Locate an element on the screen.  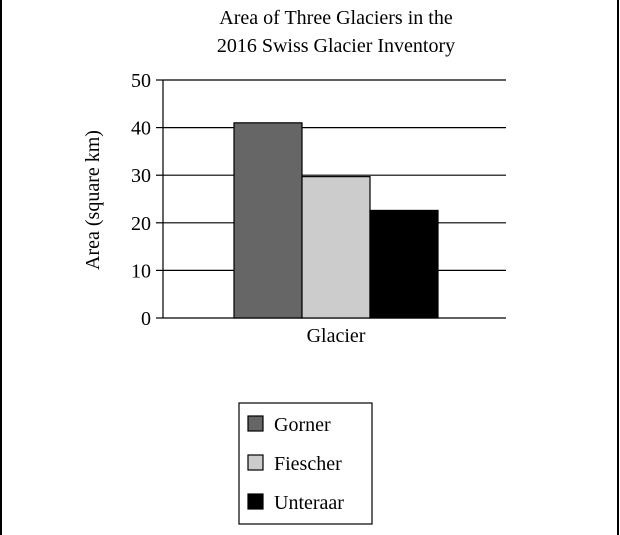
y-tick-label-40: 40 is located at coordinates (141, 129).